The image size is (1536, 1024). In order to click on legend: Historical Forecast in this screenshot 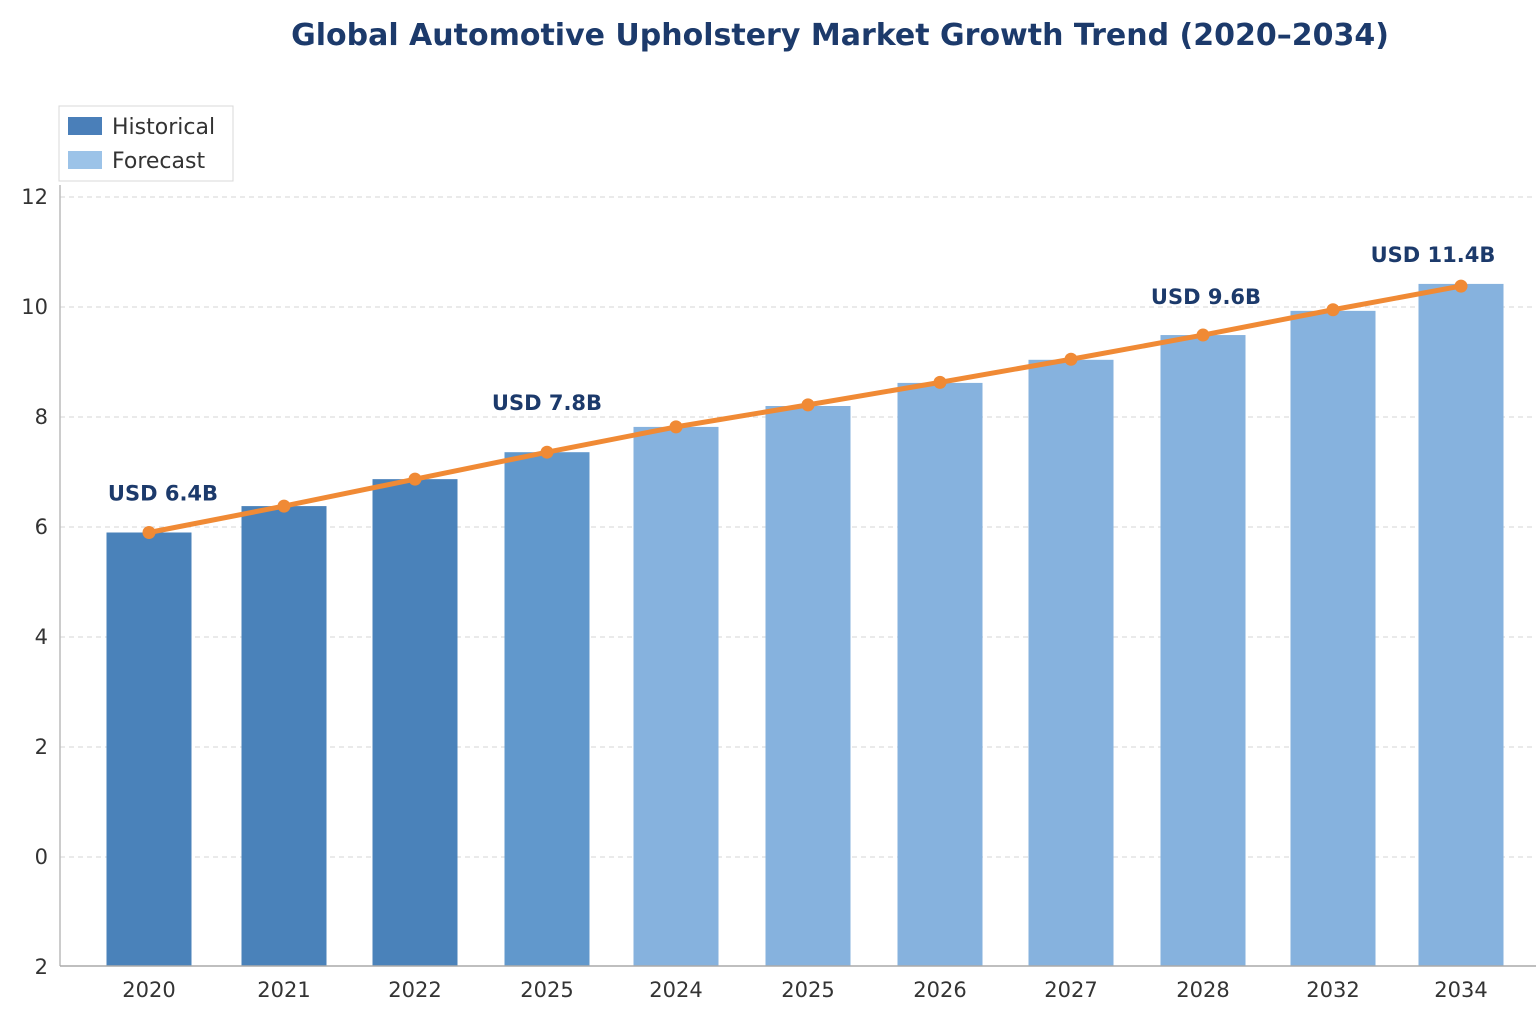, I will do `click(146, 143)`.